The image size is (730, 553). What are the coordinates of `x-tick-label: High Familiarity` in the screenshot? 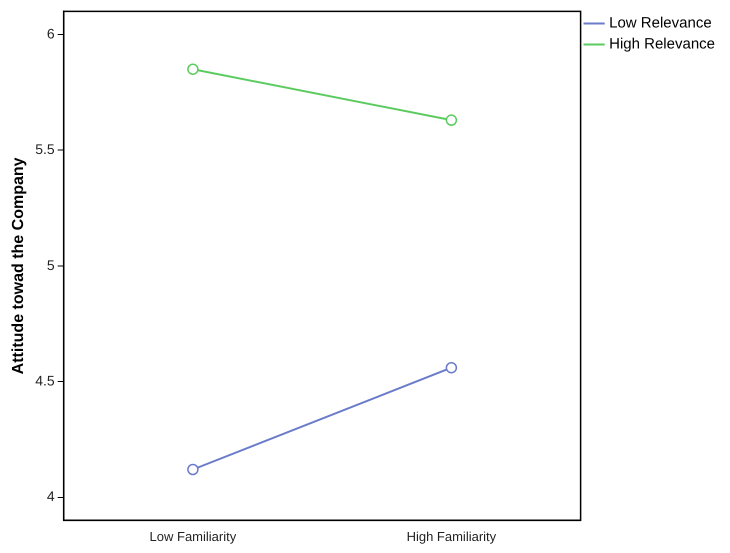 It's located at (451, 536).